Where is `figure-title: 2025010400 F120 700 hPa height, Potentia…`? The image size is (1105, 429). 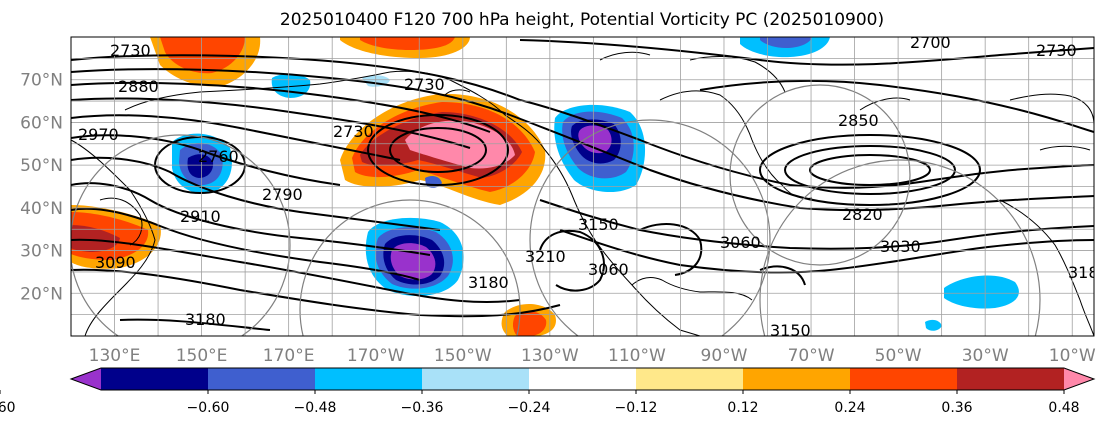 figure-title: 2025010400 F120 700 hPa height, Potentia… is located at coordinates (582, 20).